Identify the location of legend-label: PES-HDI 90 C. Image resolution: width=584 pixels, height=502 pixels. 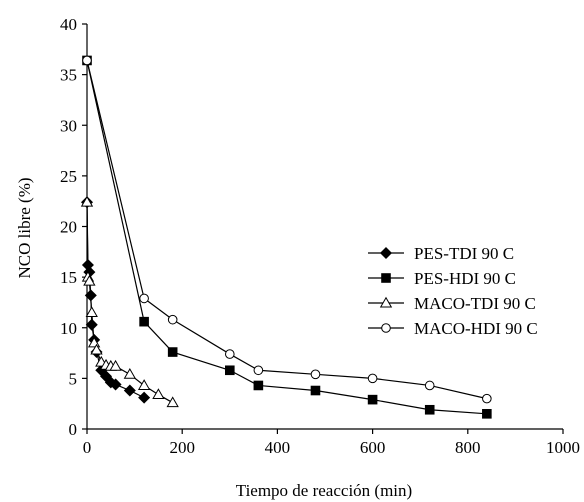
(465, 278).